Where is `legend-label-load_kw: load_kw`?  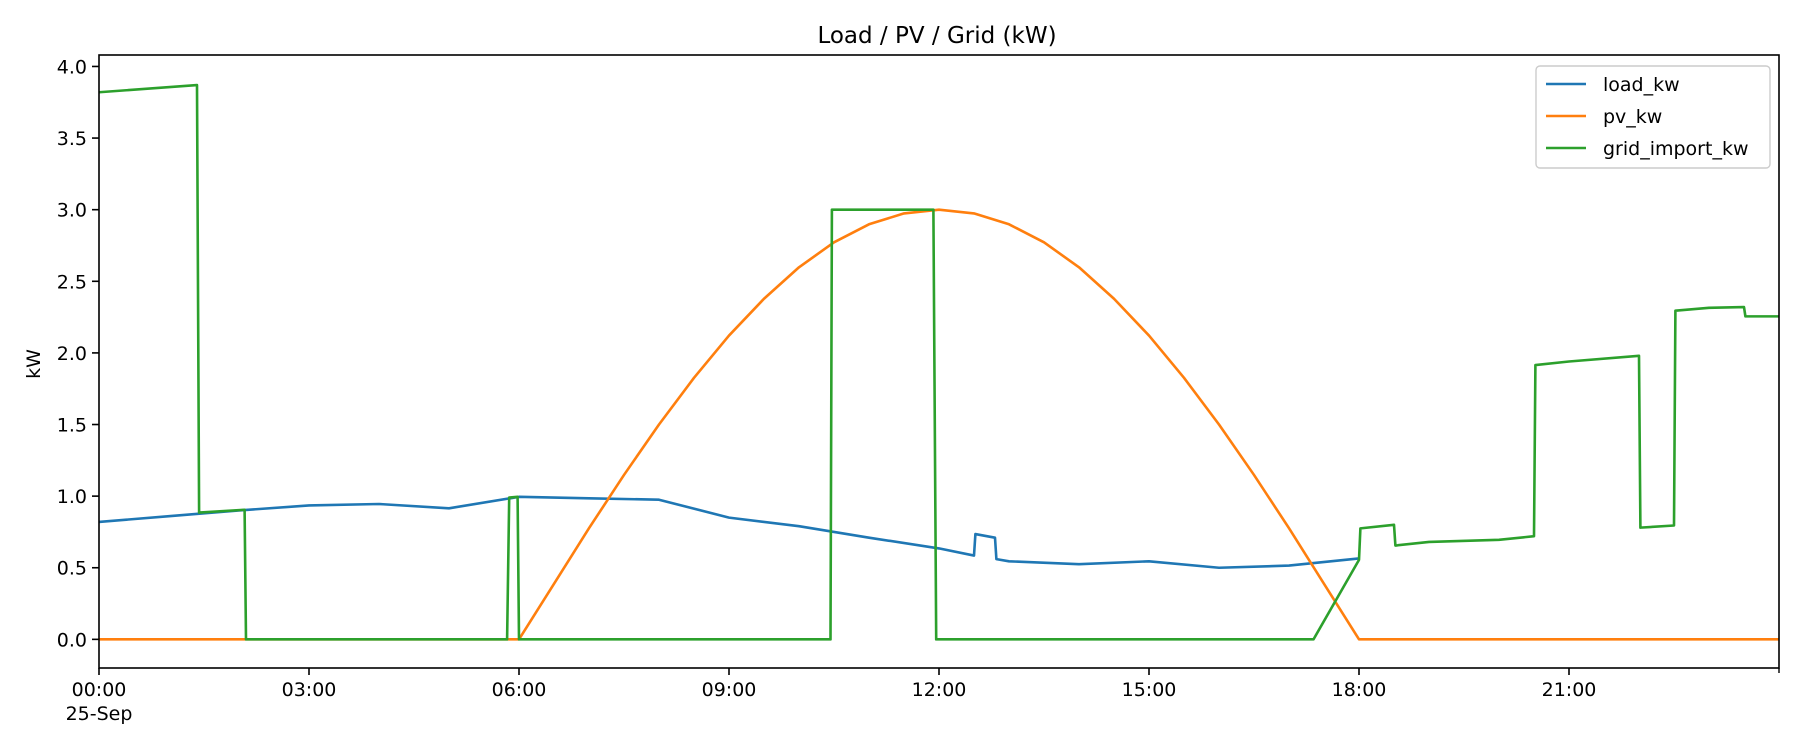 legend-label-load_kw: load_kw is located at coordinates (1641, 85).